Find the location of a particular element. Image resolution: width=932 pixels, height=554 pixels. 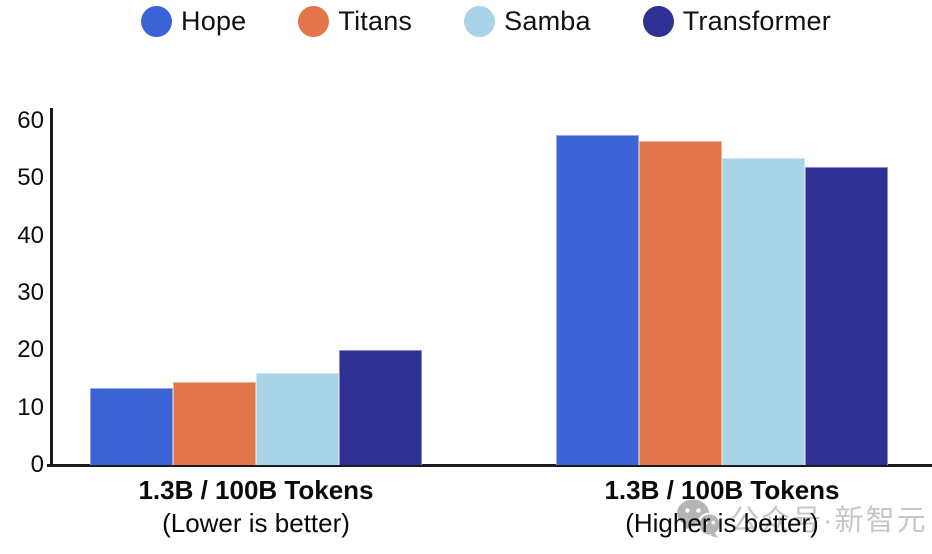

y-tick-40: 40 is located at coordinates (30, 235).